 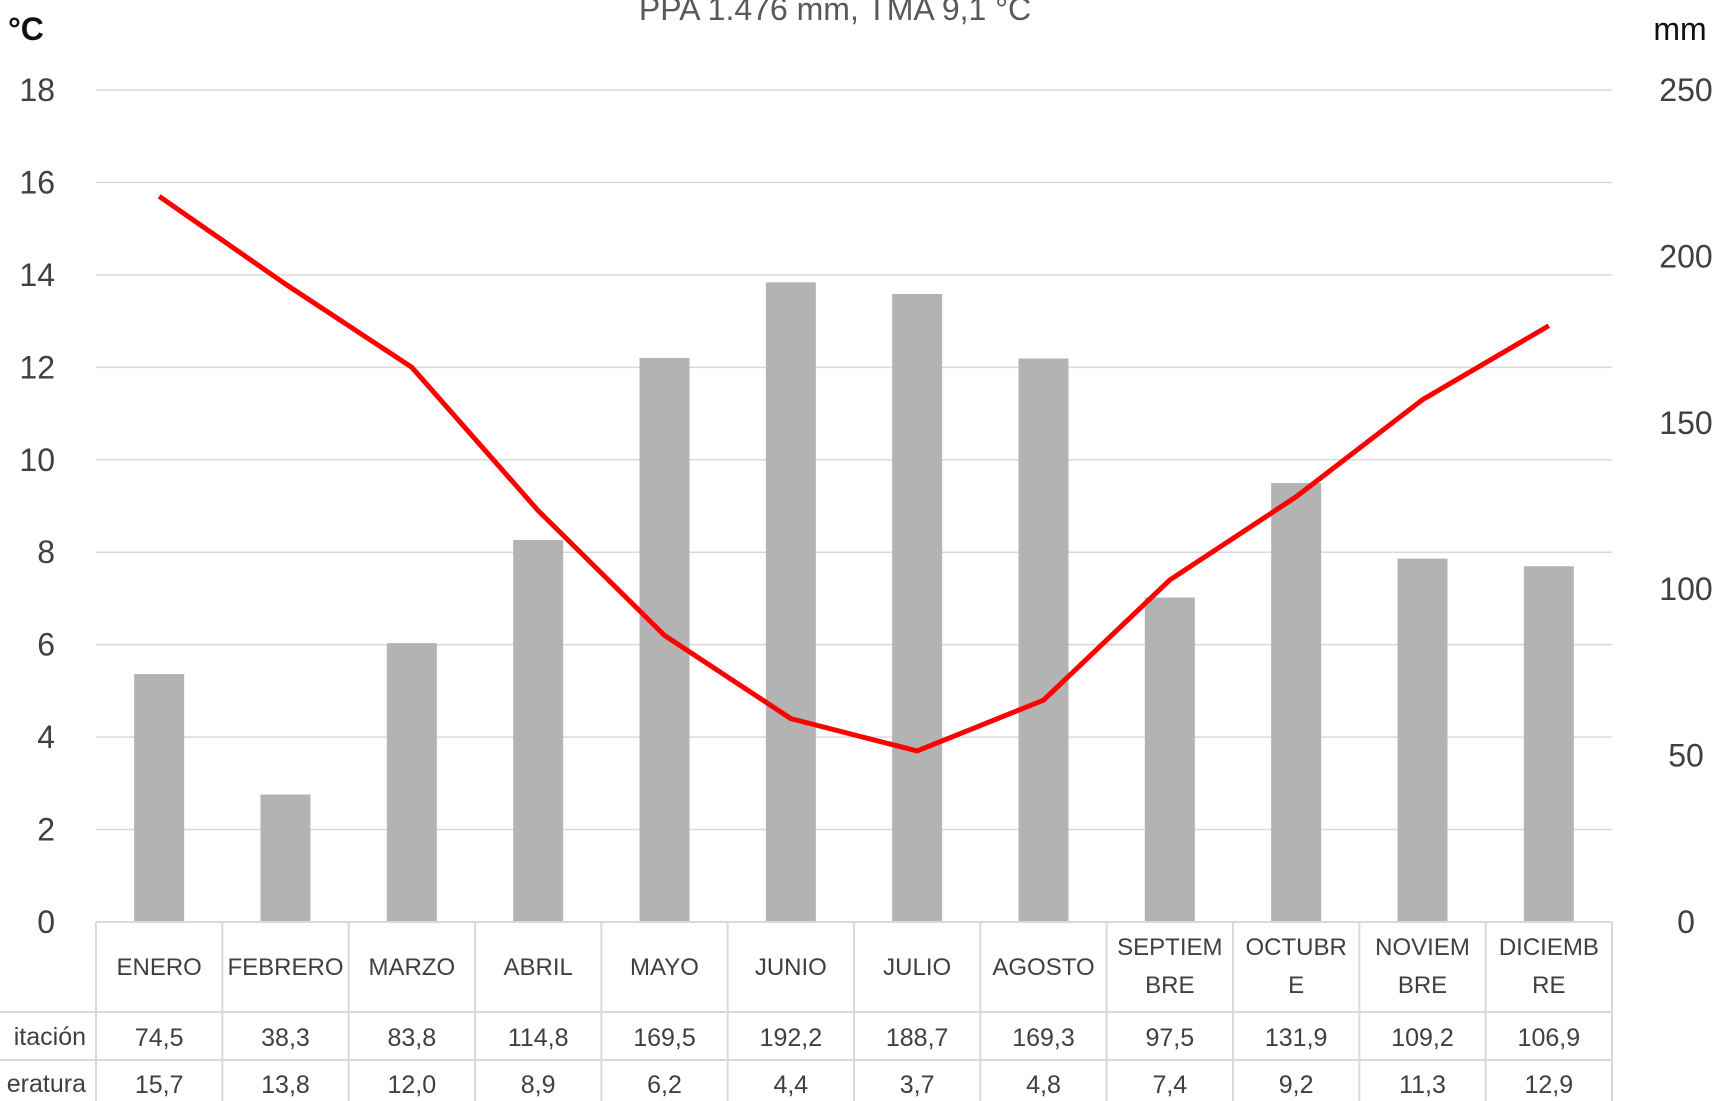 What do you see at coordinates (411, 1038) in the screenshot?
I see `precipitation-value: 83,8` at bounding box center [411, 1038].